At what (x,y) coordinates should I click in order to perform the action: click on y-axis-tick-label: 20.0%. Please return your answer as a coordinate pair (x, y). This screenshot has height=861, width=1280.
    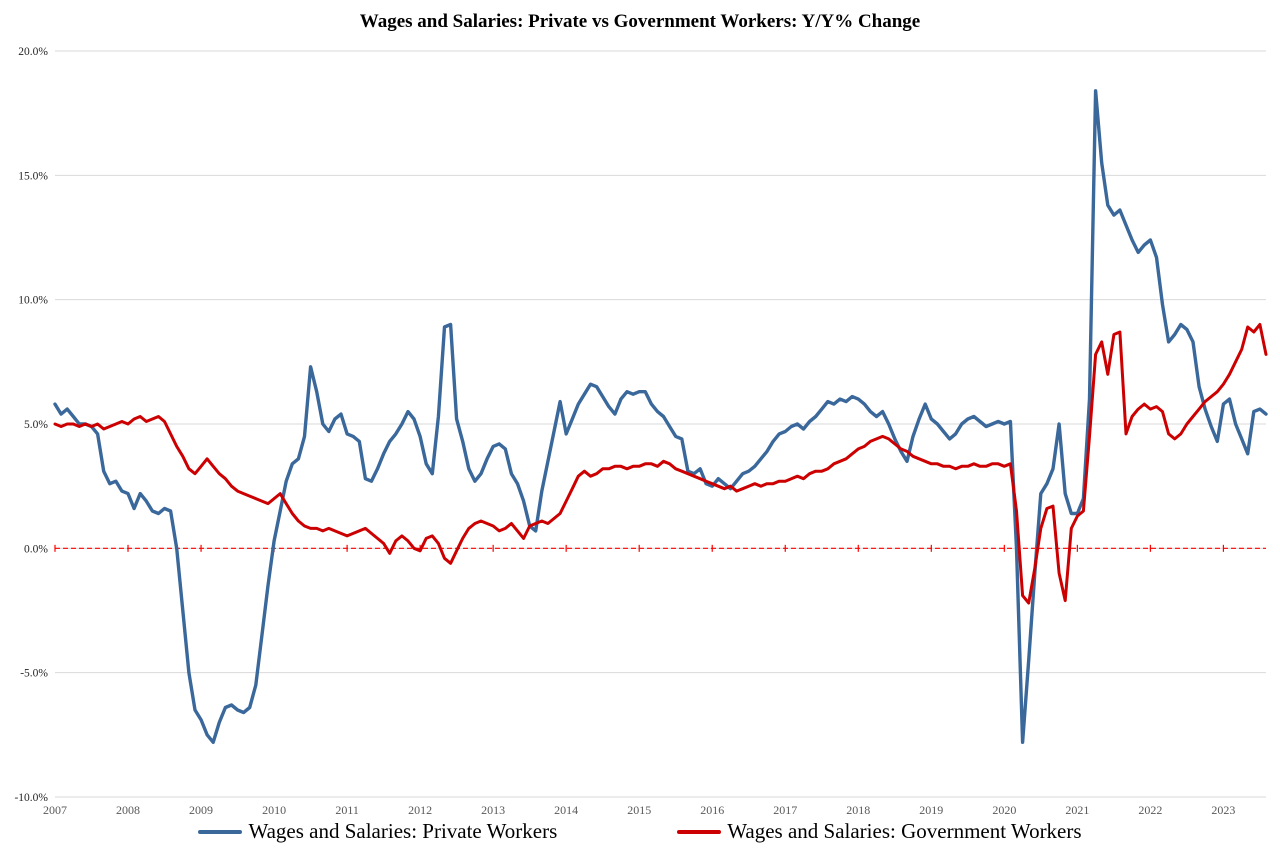
    Looking at the image, I should click on (33, 52).